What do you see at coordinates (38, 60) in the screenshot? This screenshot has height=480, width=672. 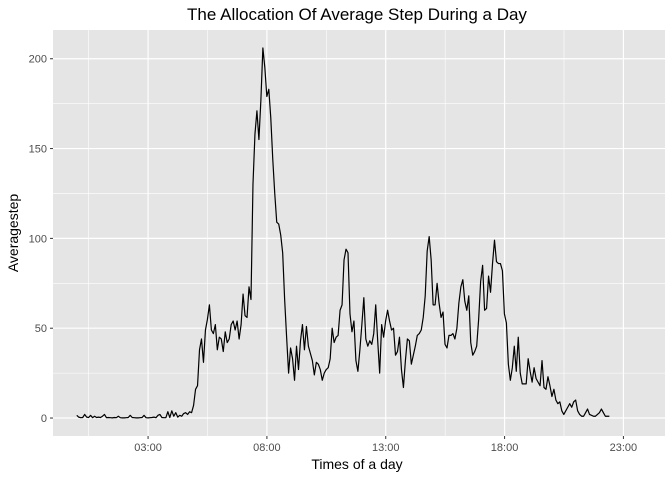 I see `y-tick-label: 200` at bounding box center [38, 60].